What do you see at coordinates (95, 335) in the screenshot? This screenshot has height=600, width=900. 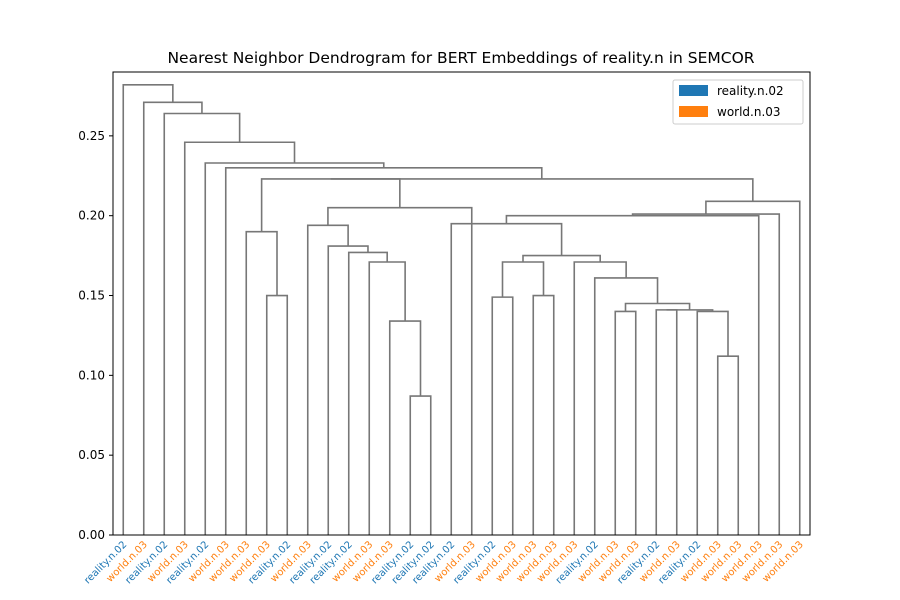 I see `y-axis: 0.00 0.05 0.10 0.15 0.20 0.25` at bounding box center [95, 335].